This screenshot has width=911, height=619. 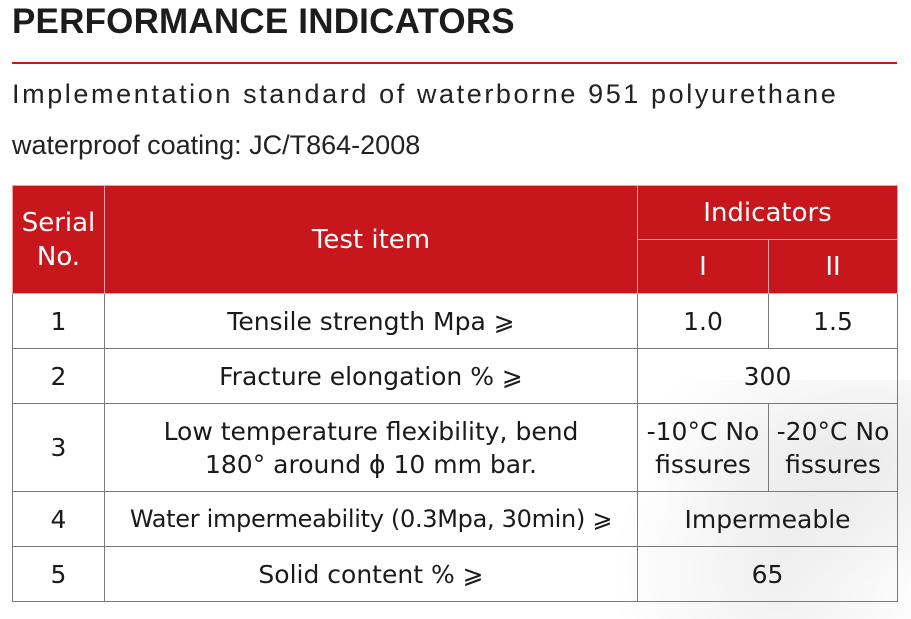 I want to click on cell-test-item: Tensile strength Mpa ⩾, so click(x=371, y=321).